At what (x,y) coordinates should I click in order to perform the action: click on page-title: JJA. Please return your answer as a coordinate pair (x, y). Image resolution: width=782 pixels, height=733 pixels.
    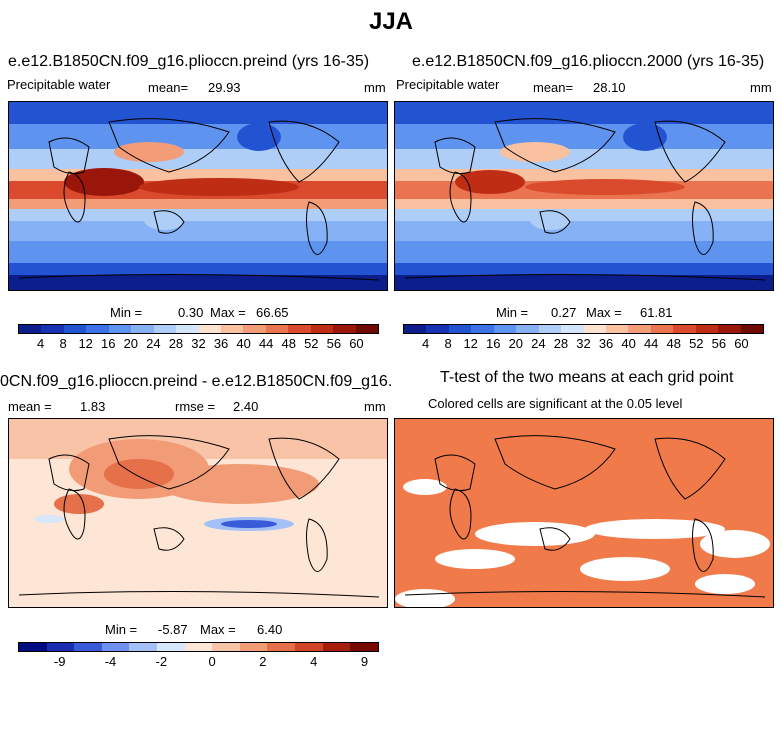
    Looking at the image, I should click on (391, 21).